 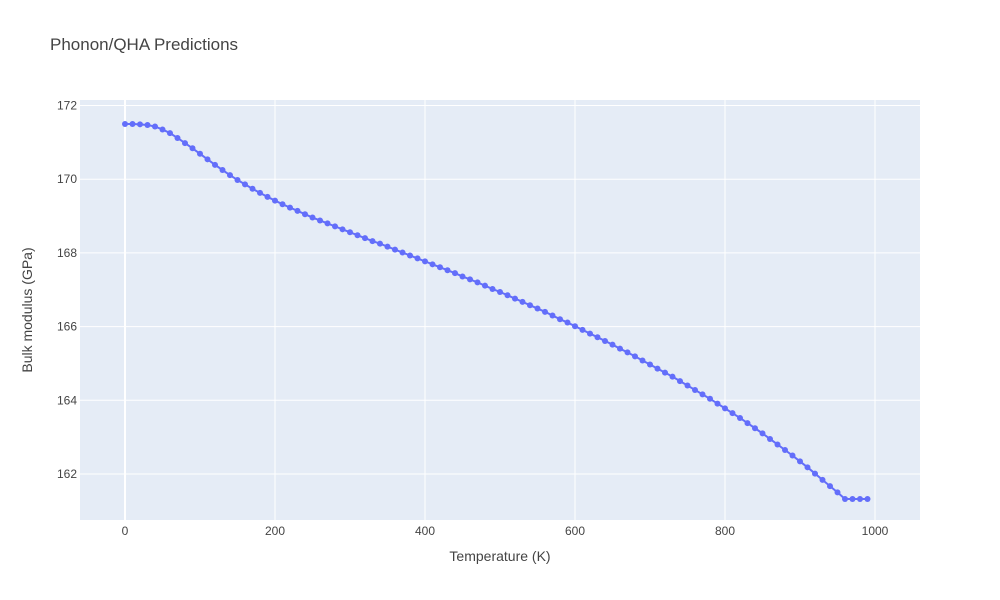 What do you see at coordinates (425, 531) in the screenshot?
I see `x-tick-label: 400` at bounding box center [425, 531].